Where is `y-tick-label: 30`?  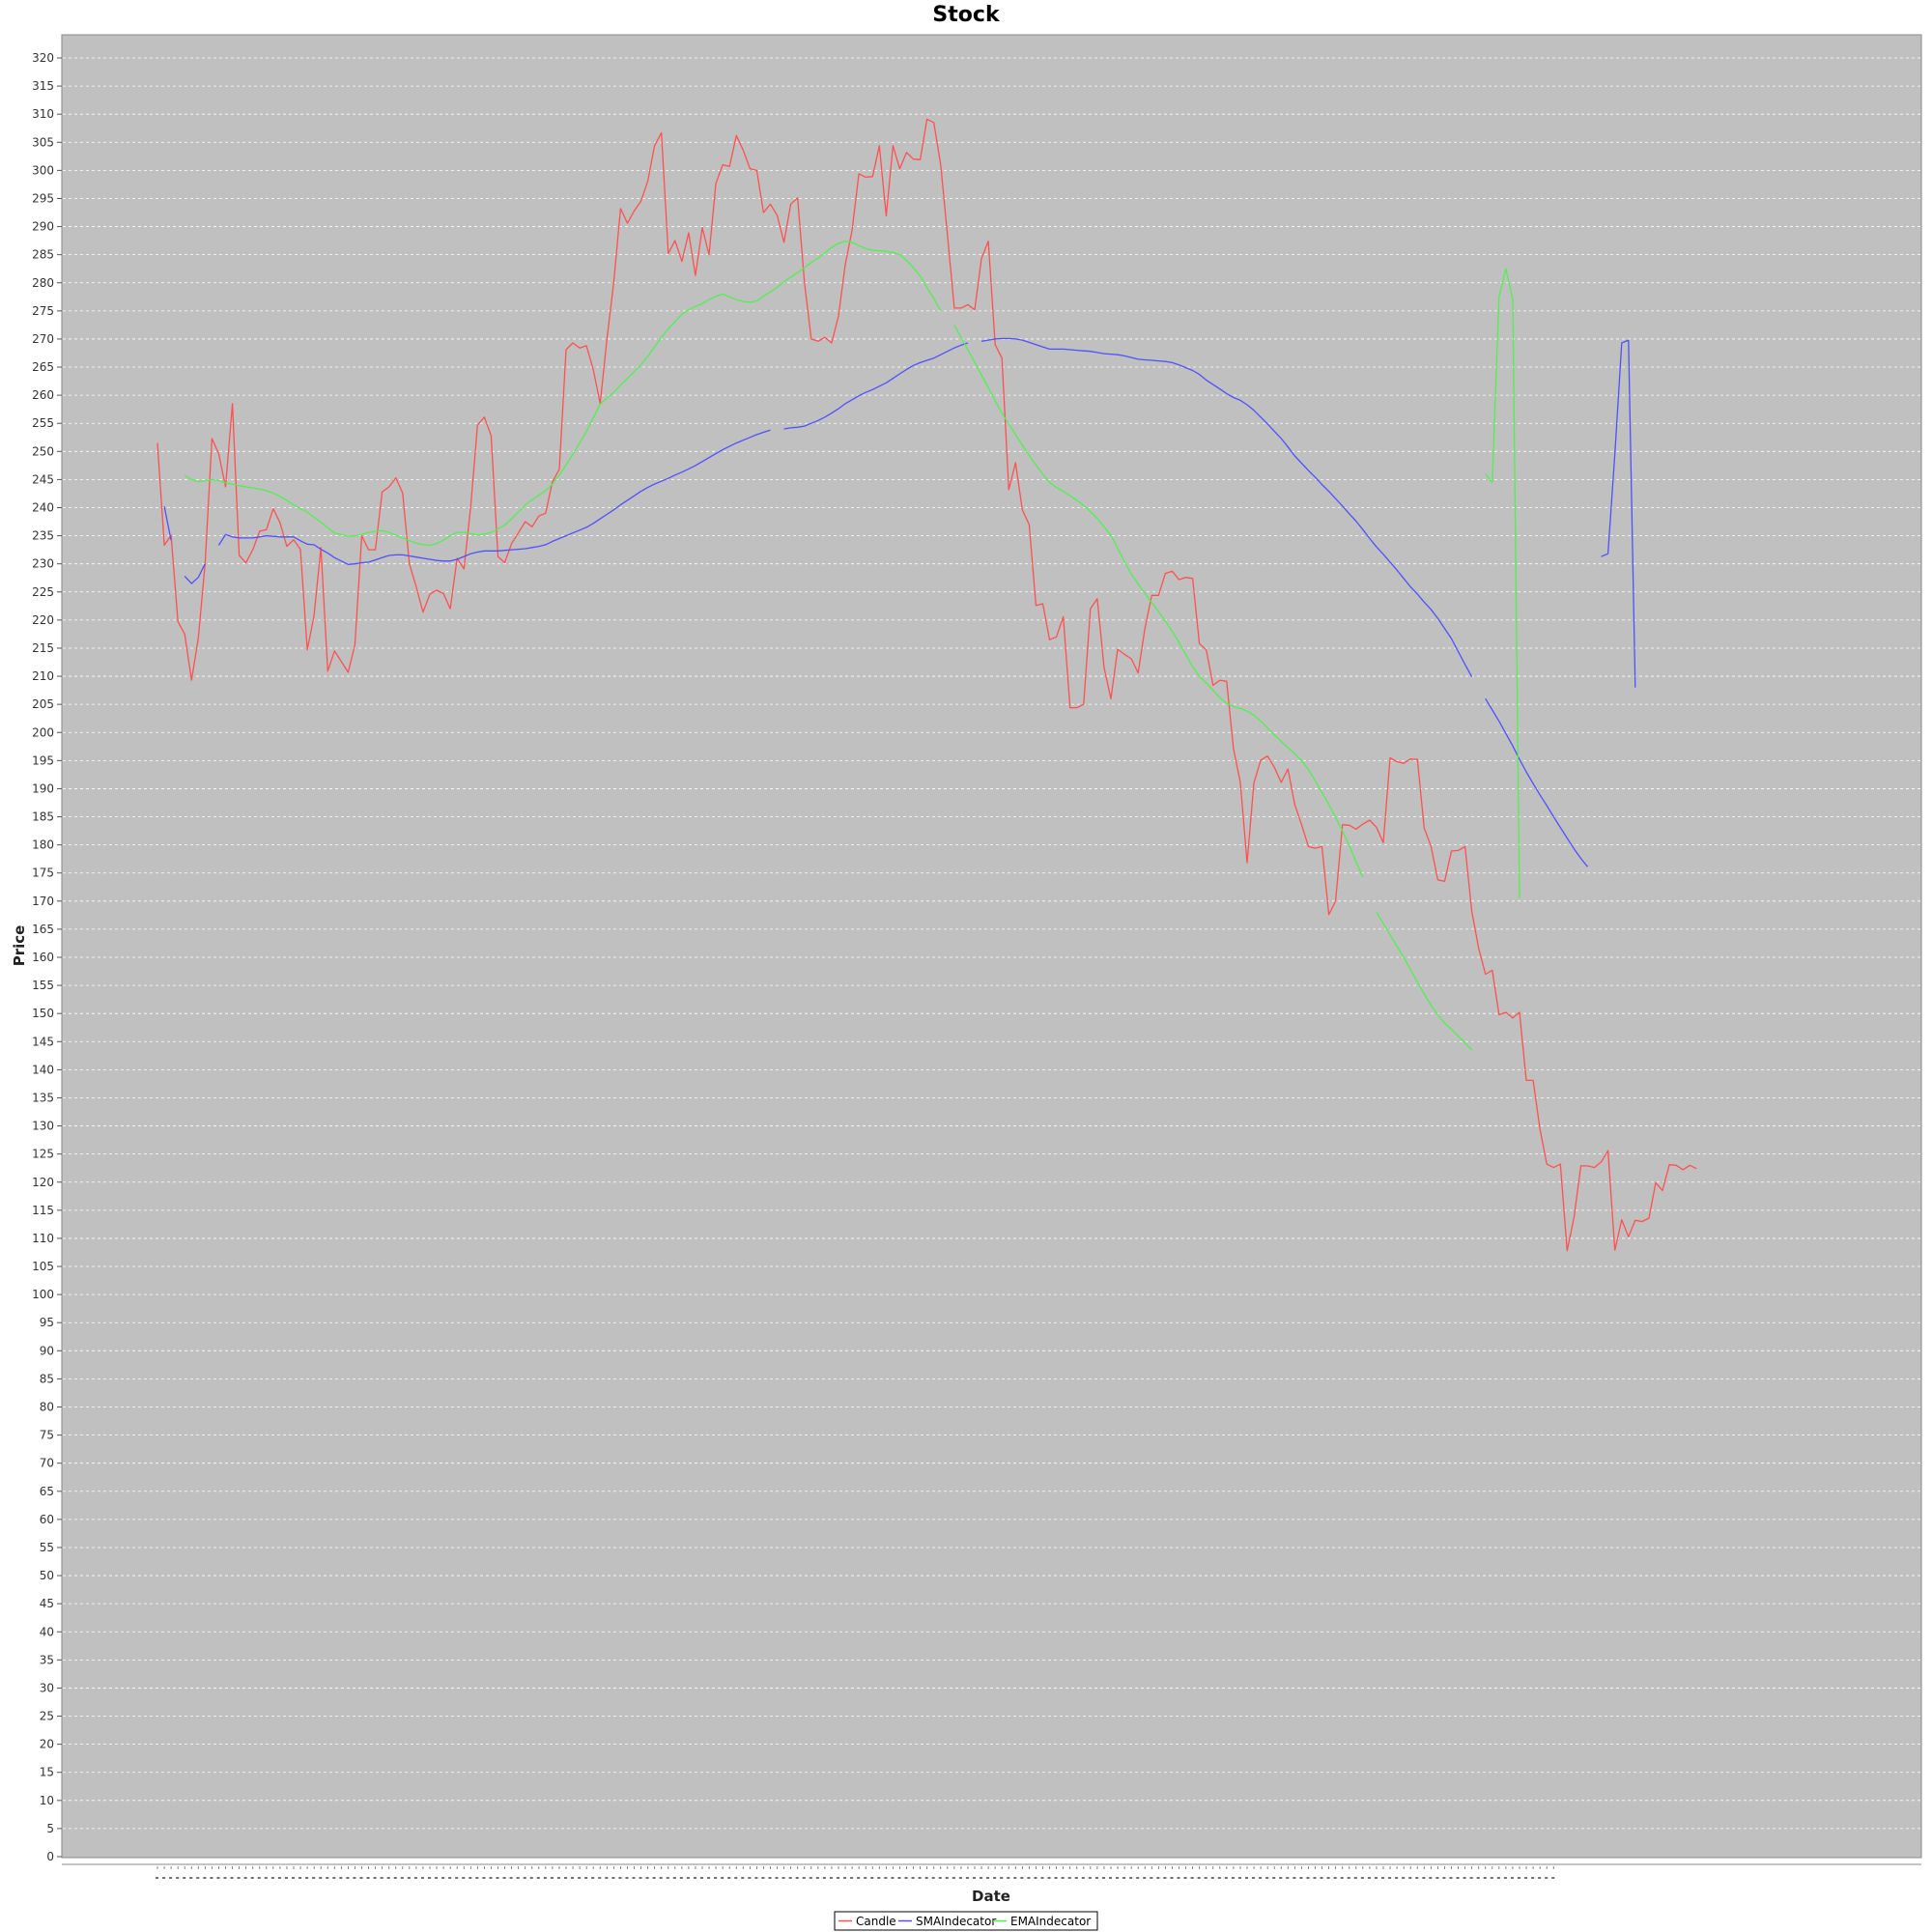 y-tick-label: 30 is located at coordinates (47, 1687).